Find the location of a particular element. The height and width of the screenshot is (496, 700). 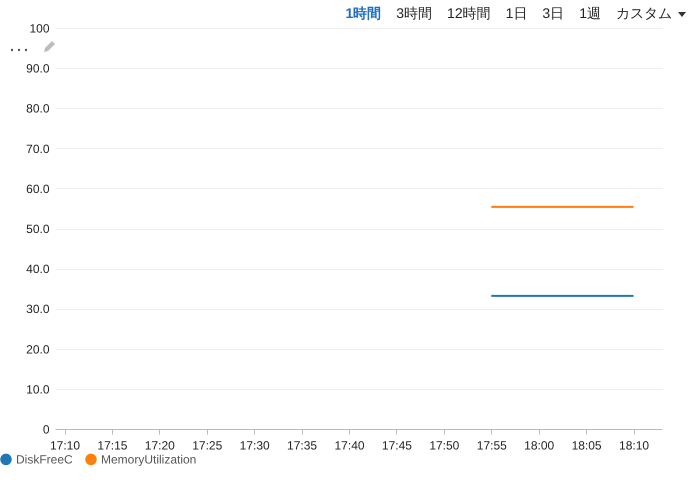

x-tick-label: 17:35 is located at coordinates (302, 445).